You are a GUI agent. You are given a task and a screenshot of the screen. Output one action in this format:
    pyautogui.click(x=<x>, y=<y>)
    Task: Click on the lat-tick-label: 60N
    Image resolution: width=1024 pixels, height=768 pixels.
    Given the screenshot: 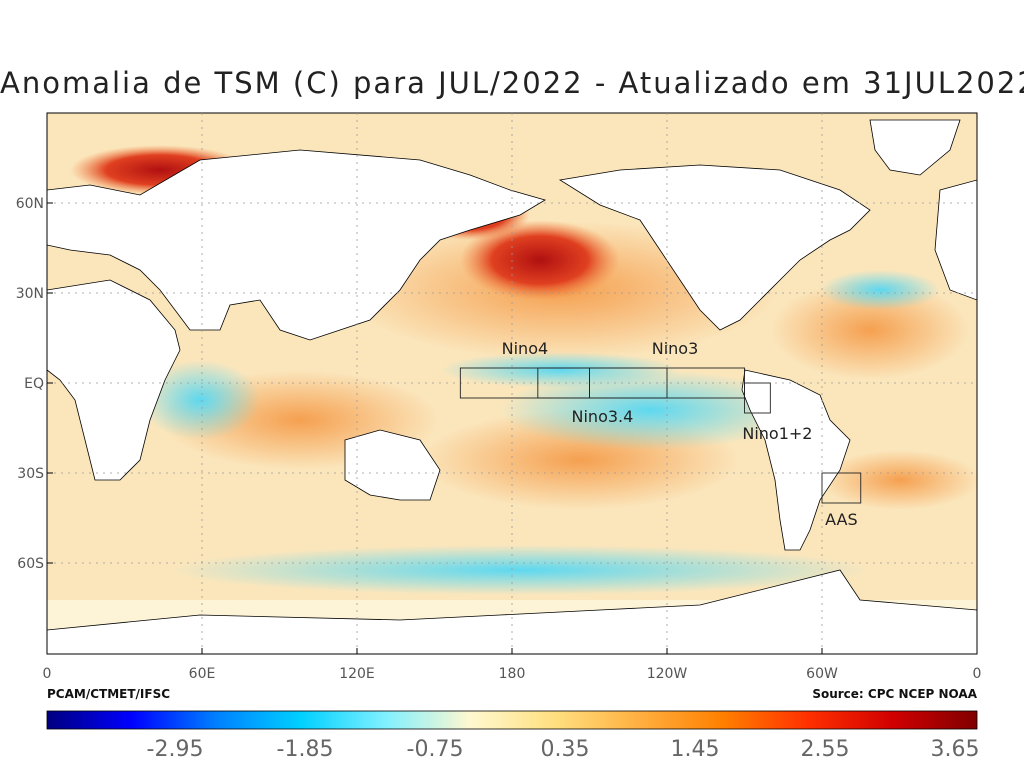 What is the action you would take?
    pyautogui.click(x=30, y=204)
    